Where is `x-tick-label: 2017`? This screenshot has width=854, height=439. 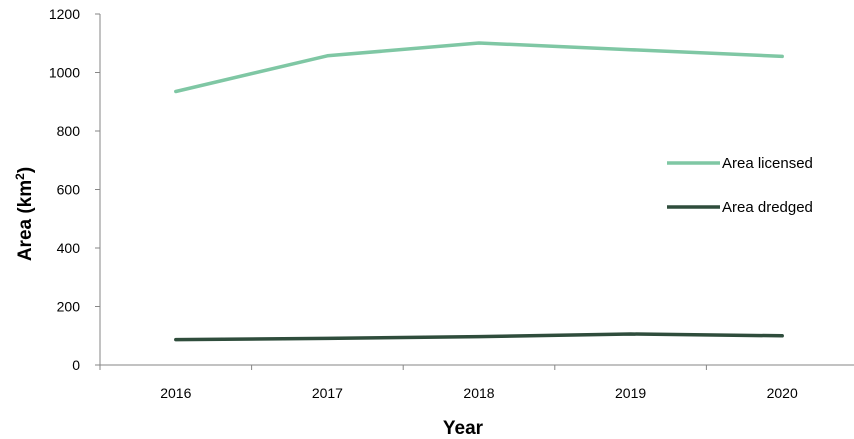 x-tick-label: 2017 is located at coordinates (327, 393).